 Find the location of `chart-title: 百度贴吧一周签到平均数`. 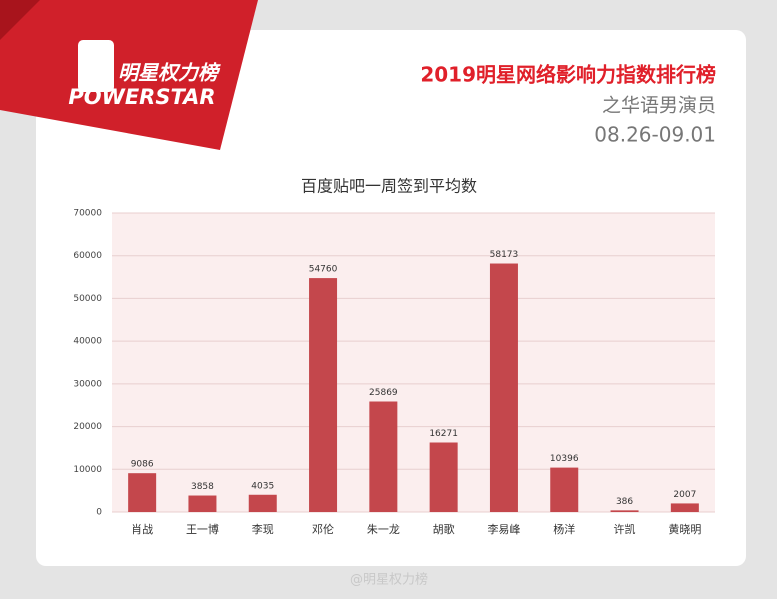

chart-title: 百度贴吧一周签到平均数 is located at coordinates (389, 186).